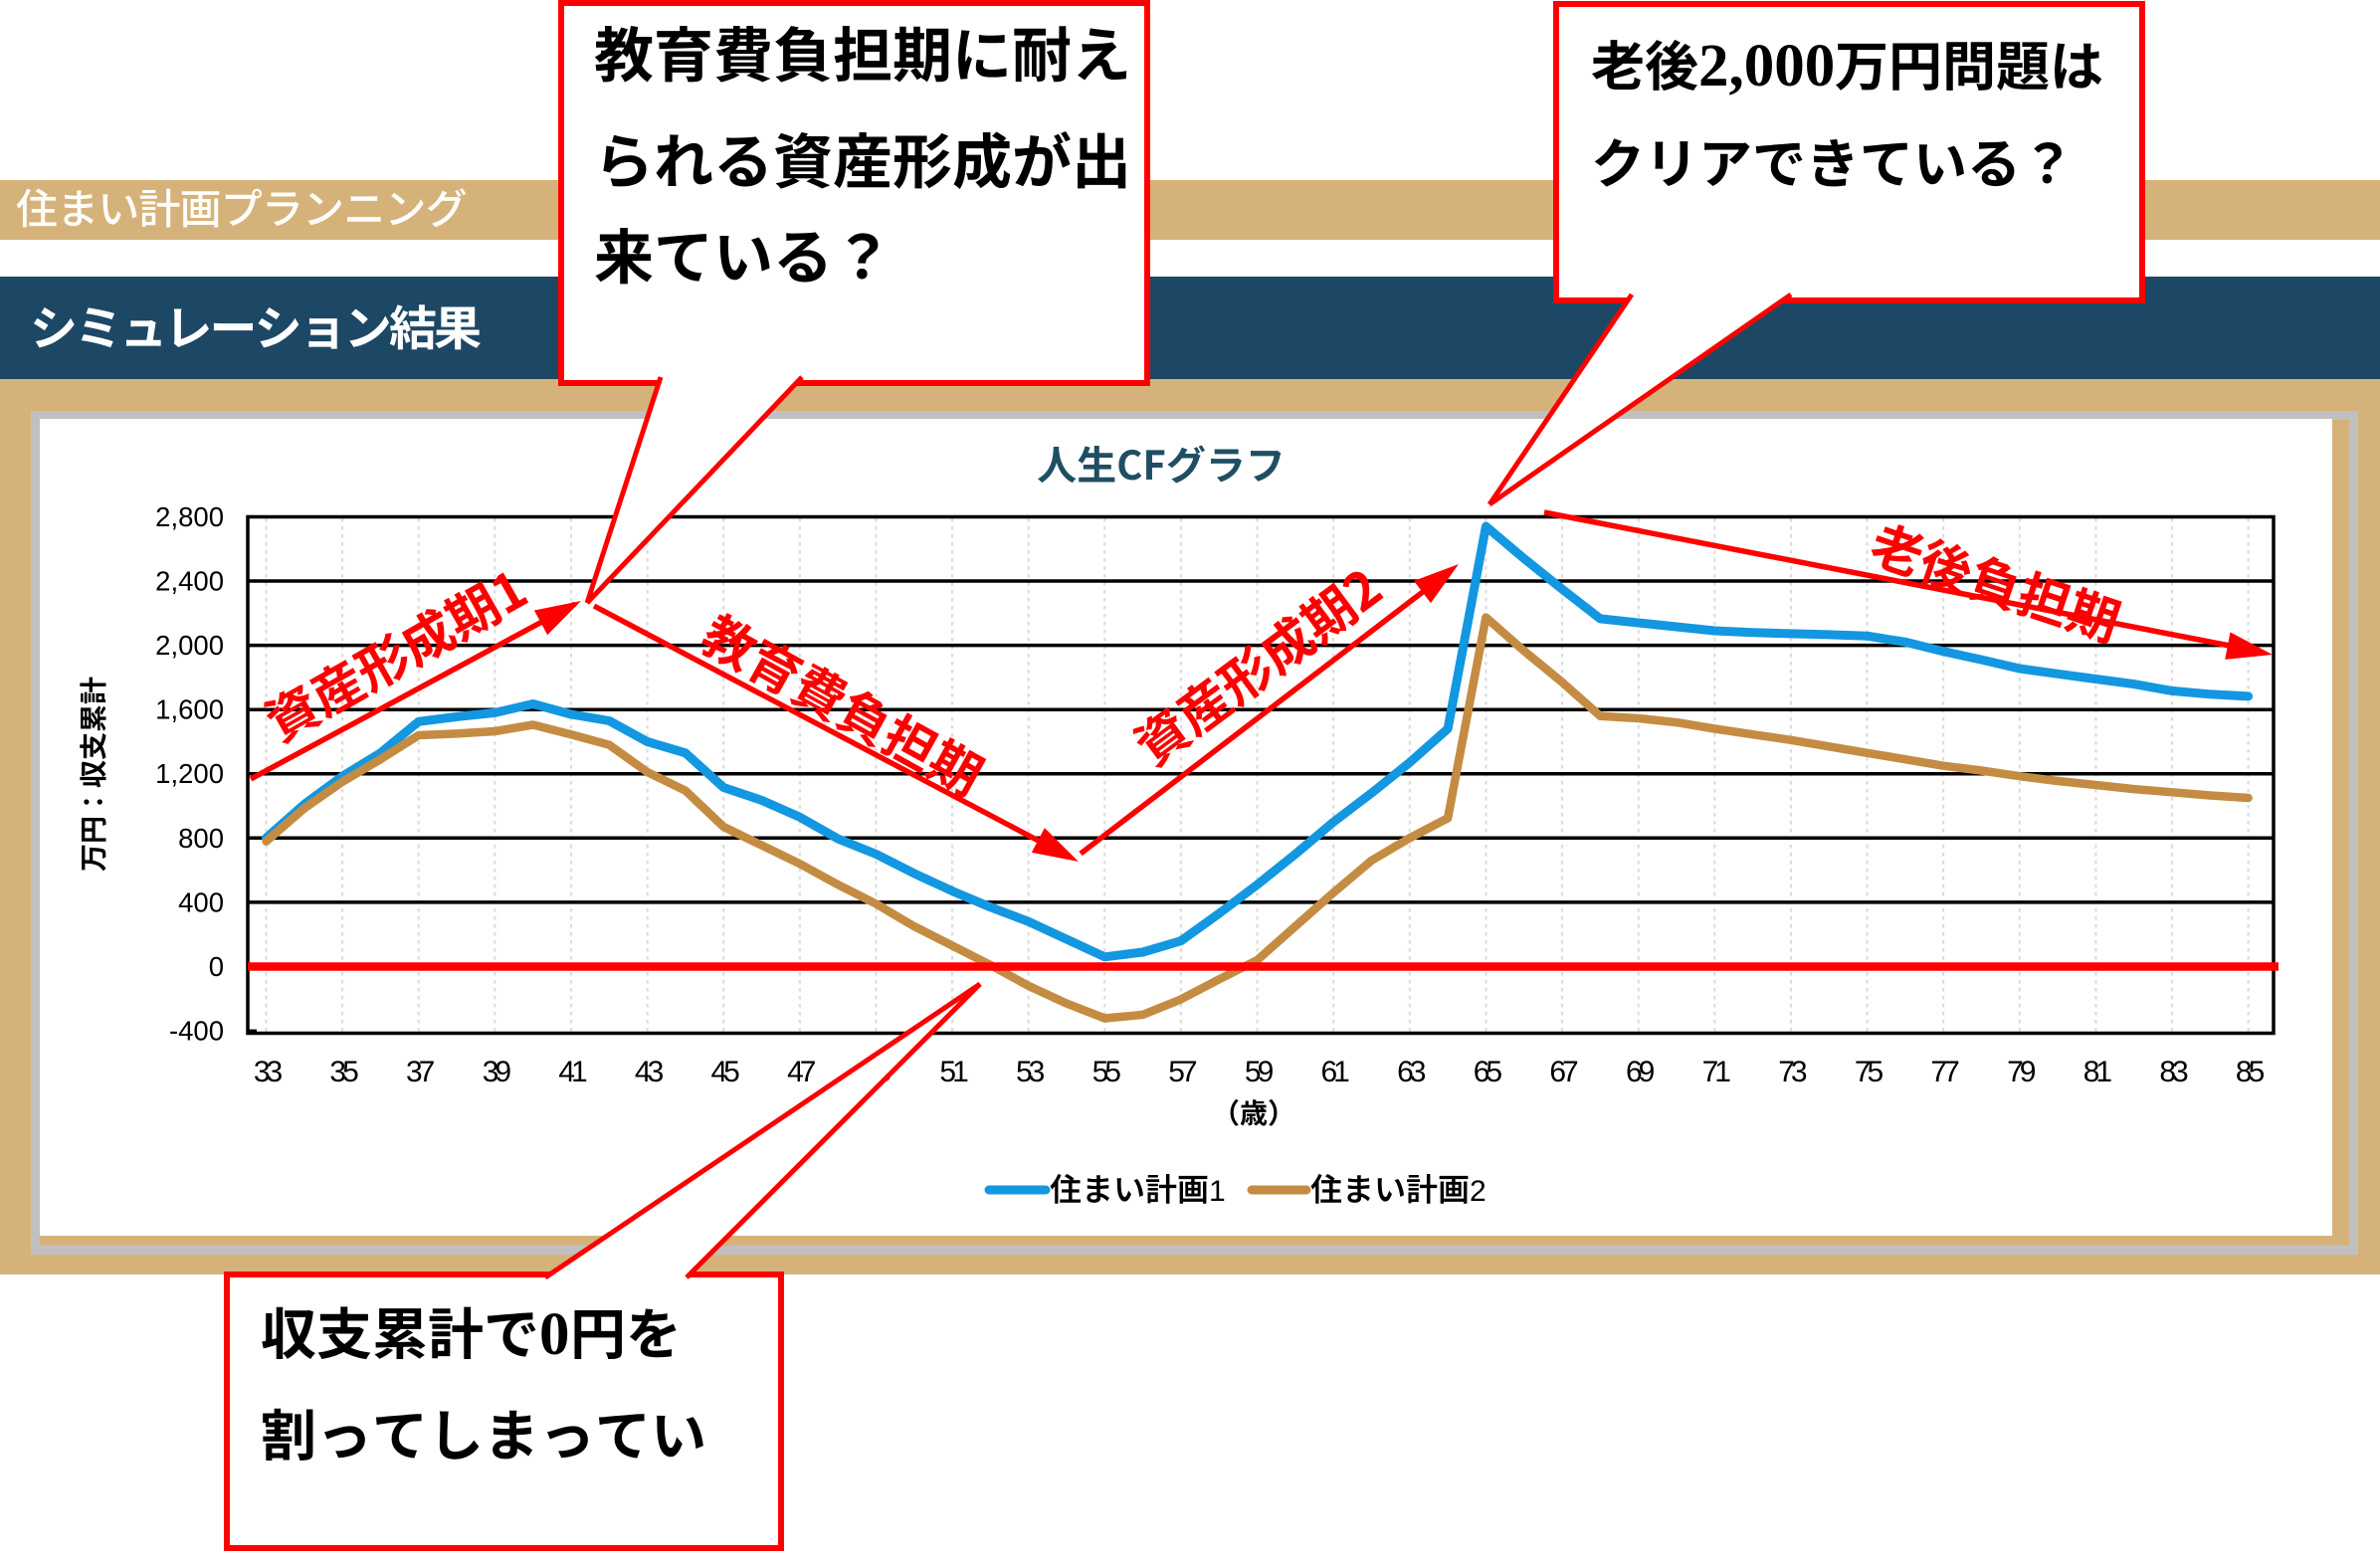  What do you see at coordinates (953, 1072) in the screenshot?
I see `svg-text: 51` at bounding box center [953, 1072].